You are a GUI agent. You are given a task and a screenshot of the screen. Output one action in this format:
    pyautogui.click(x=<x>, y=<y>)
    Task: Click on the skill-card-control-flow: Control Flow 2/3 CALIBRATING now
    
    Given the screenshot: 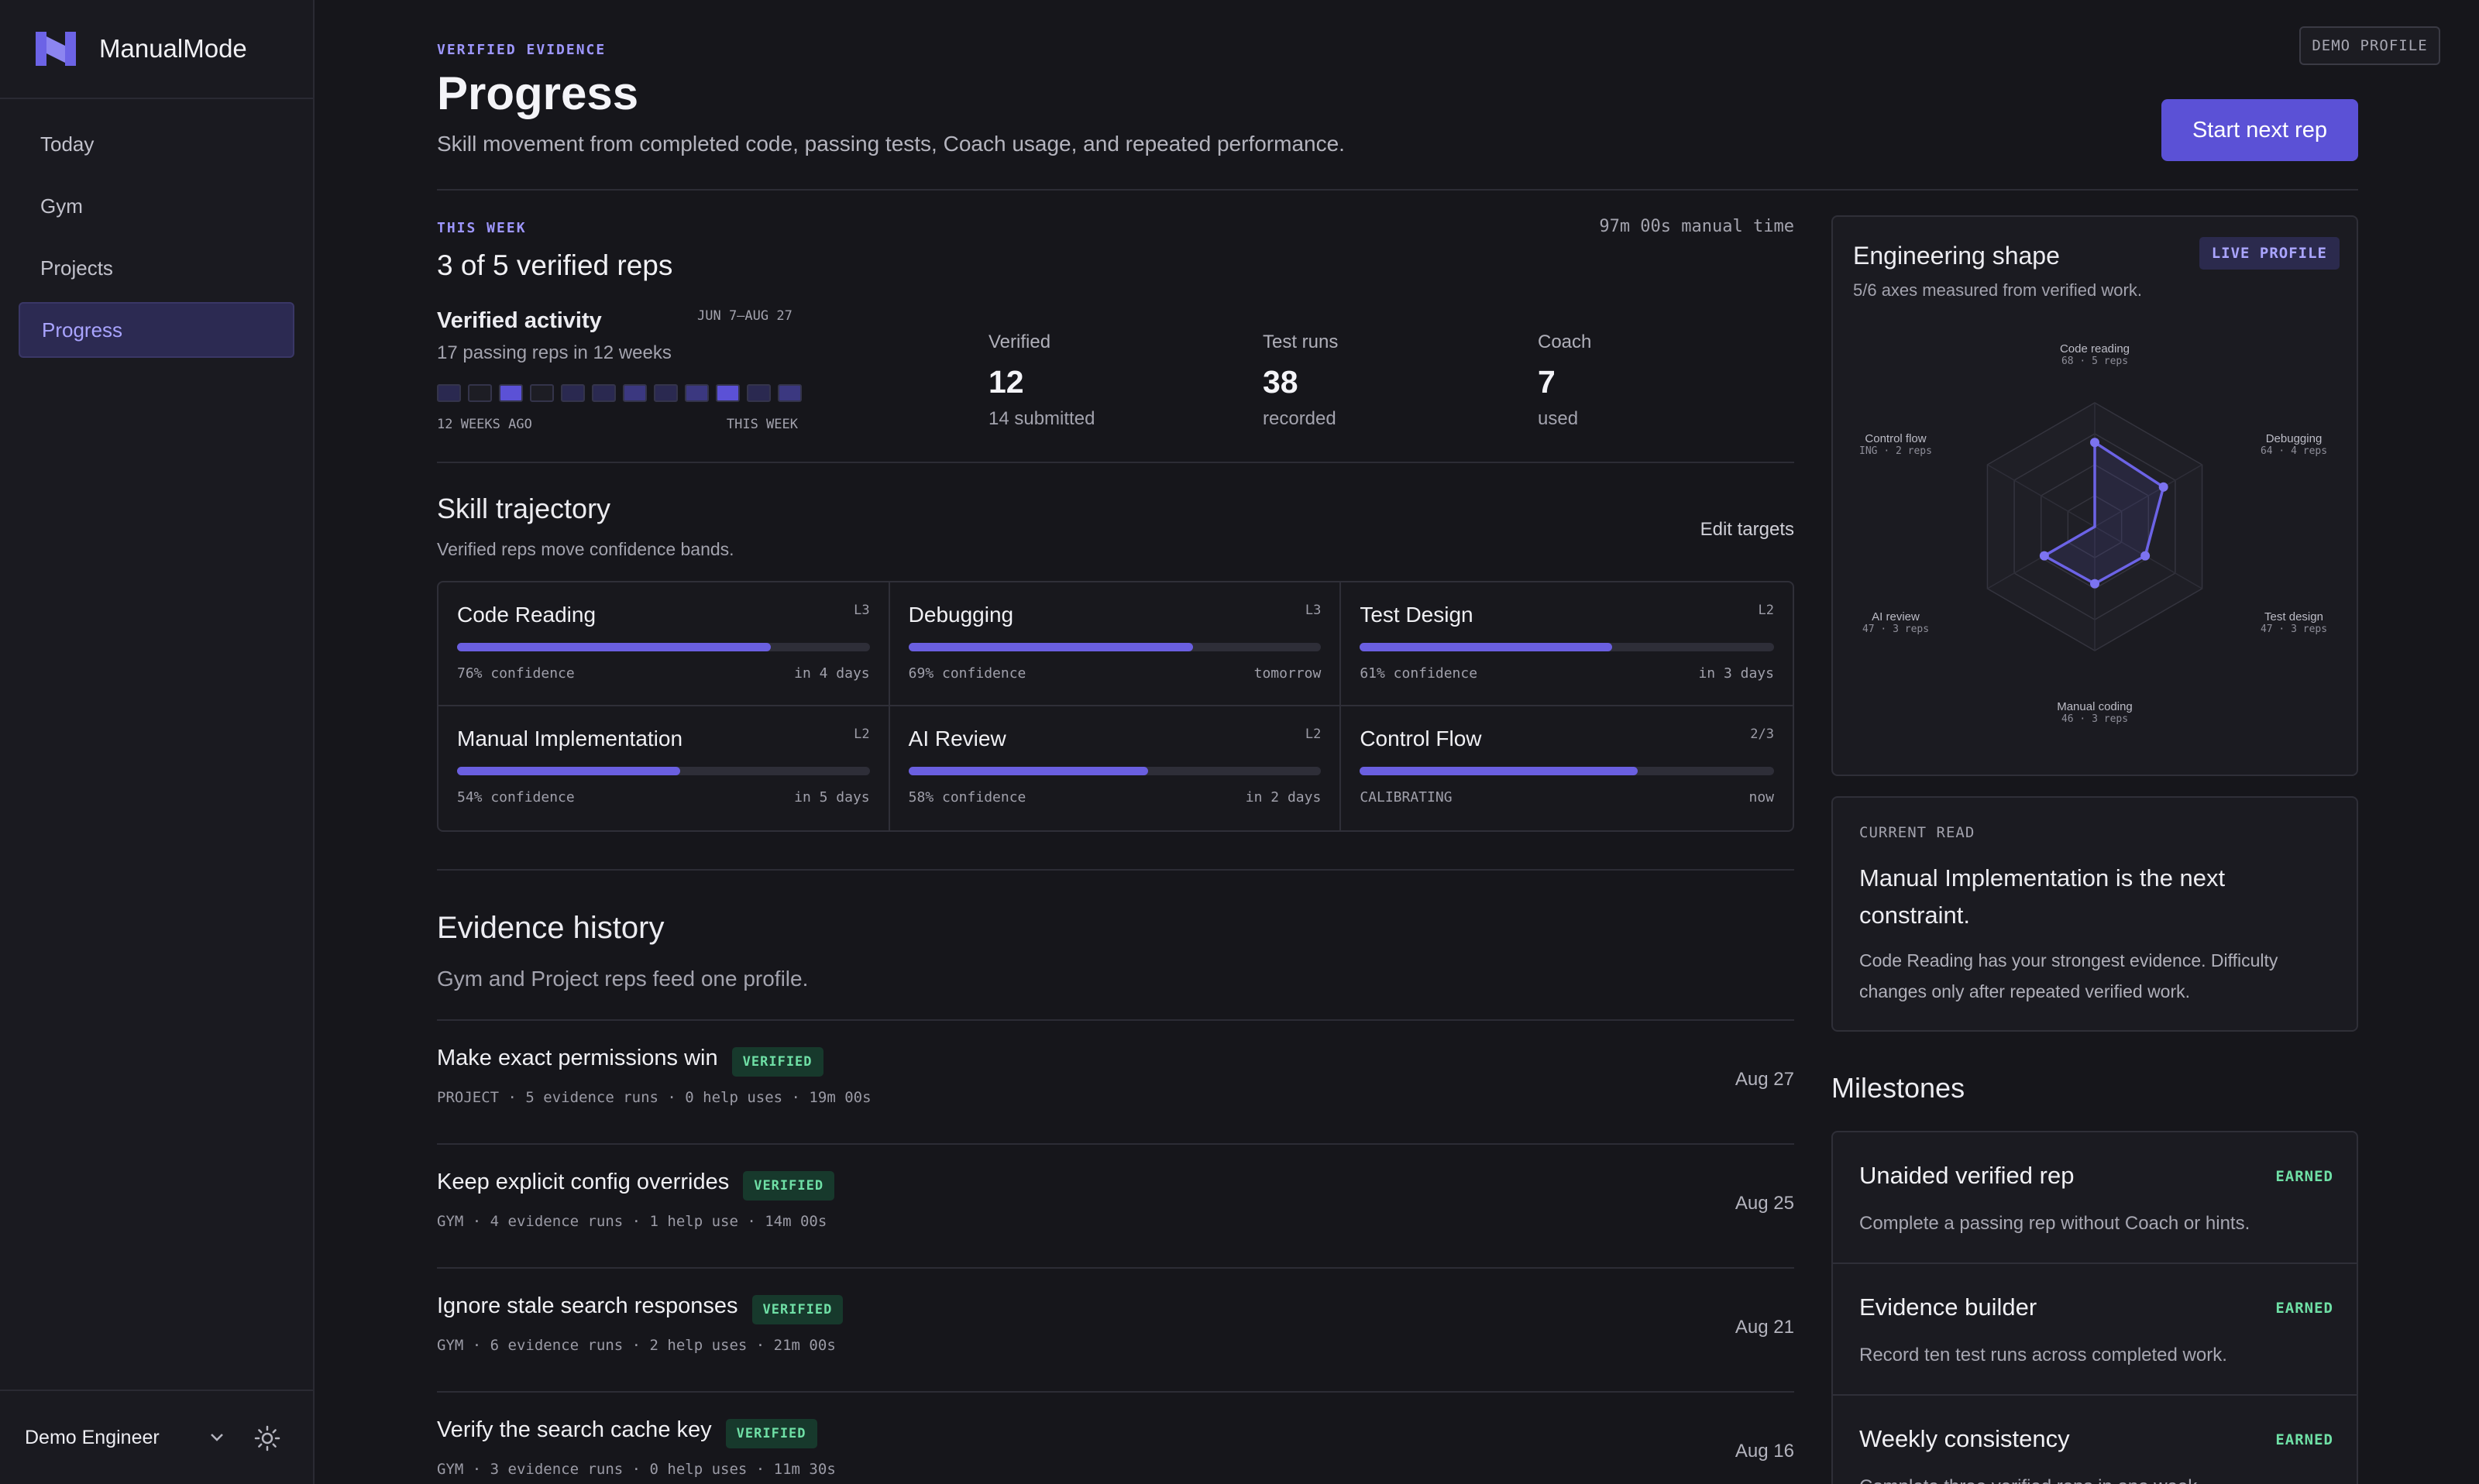 What is the action you would take?
    pyautogui.click(x=1567, y=768)
    